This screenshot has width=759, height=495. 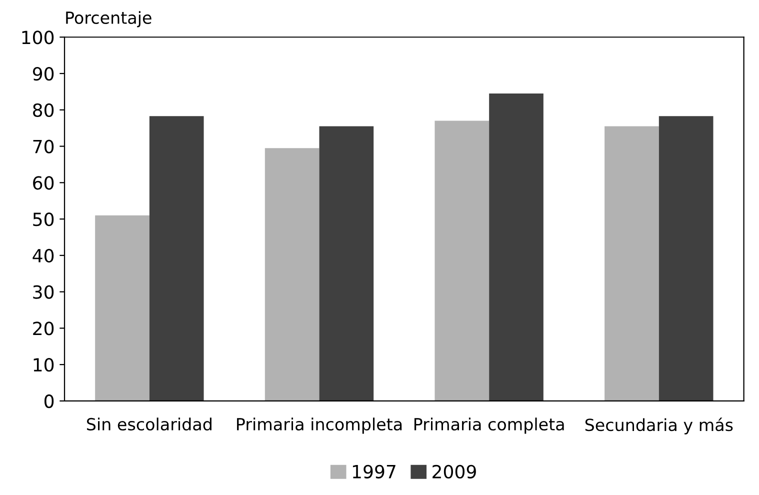 I want to click on y-tick-label: 50, so click(x=43, y=219).